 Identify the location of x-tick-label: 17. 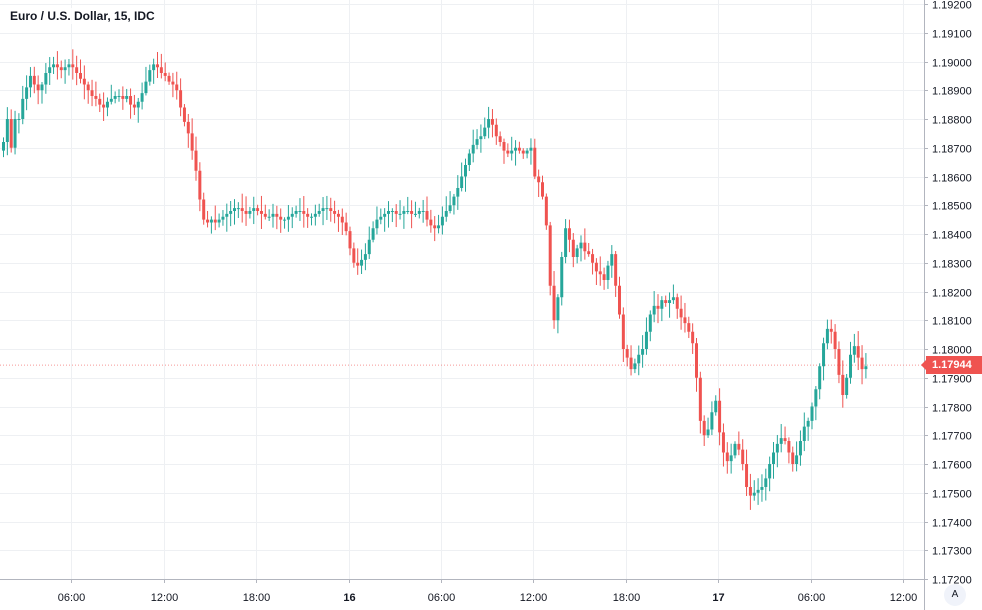
(718, 598).